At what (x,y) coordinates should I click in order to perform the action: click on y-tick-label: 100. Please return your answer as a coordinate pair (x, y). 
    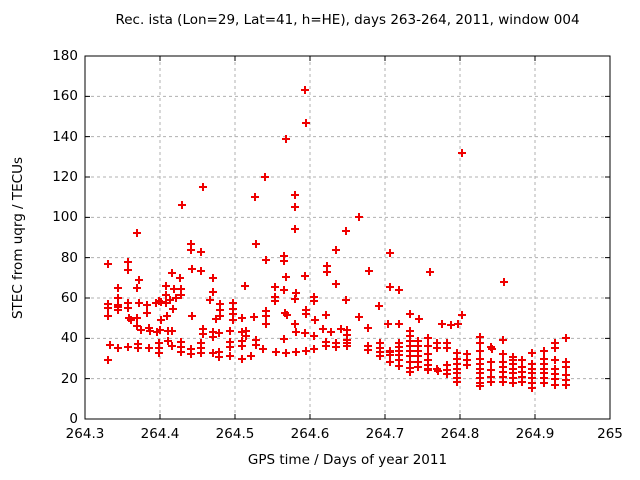
    Looking at the image, I should click on (65, 217).